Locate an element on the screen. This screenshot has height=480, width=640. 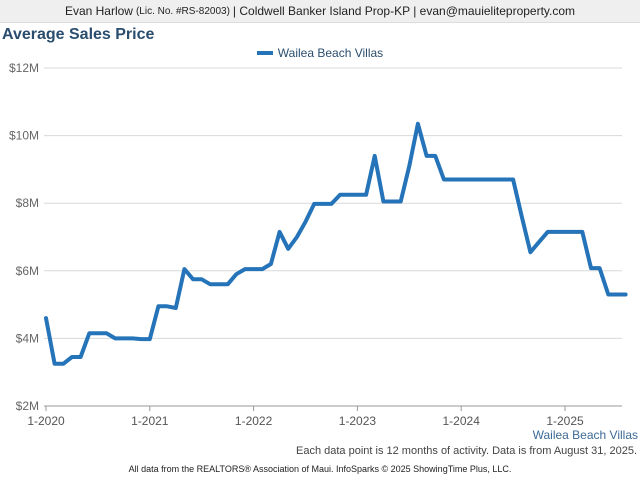
data-point: 2024-11: $7.15M is located at coordinates (547, 231).